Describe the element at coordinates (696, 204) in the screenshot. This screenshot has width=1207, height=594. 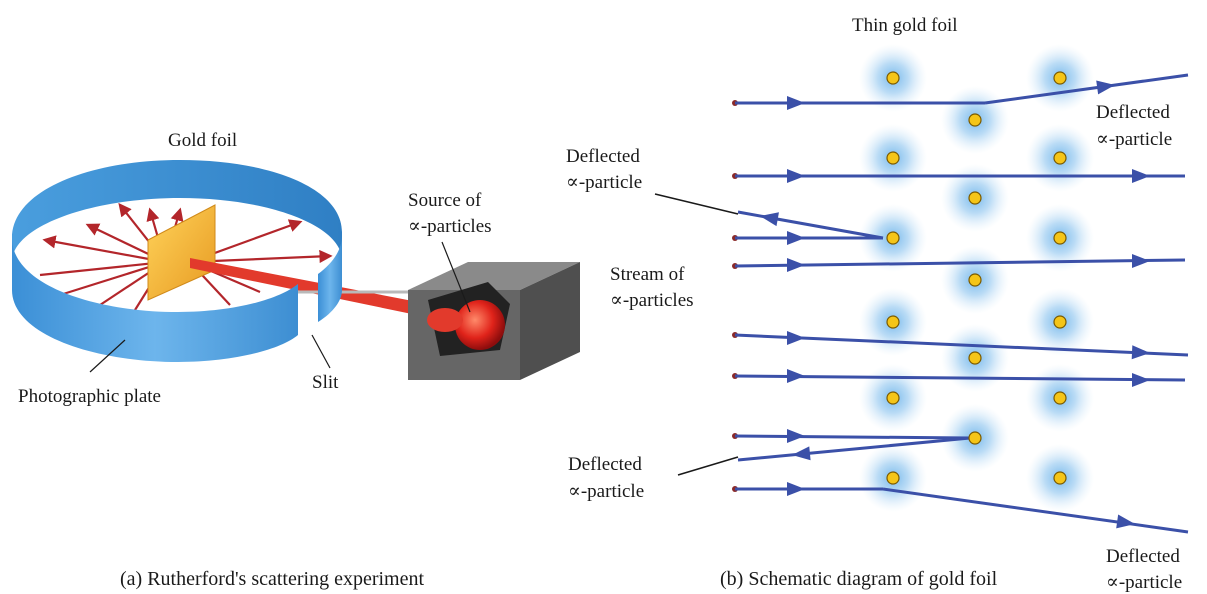
I see `leader-deflected-left-top` at that location.